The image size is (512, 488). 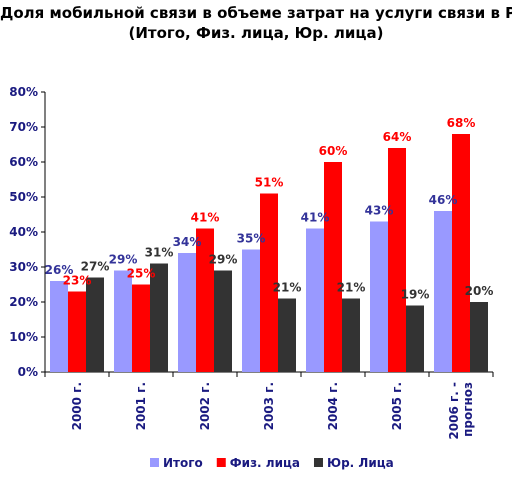 What do you see at coordinates (23, 337) in the screenshot?
I see `y-tick-label: 10%` at bounding box center [23, 337].